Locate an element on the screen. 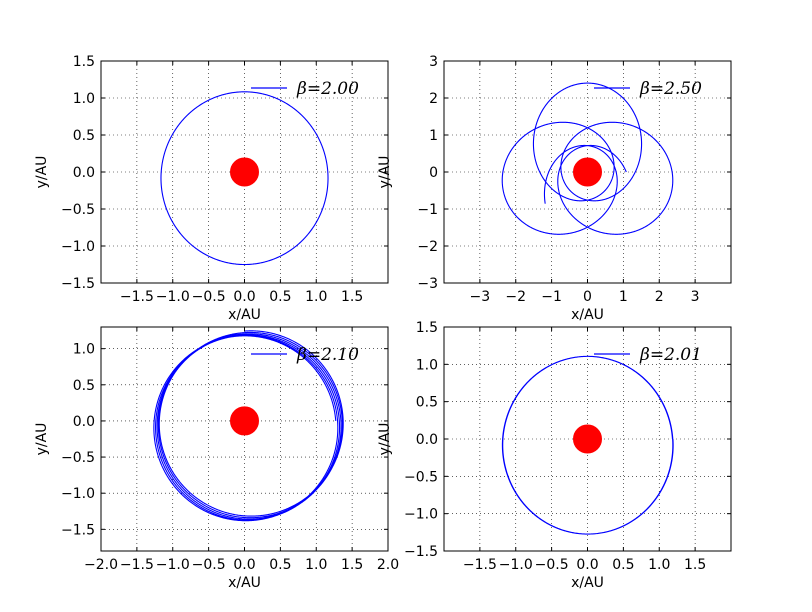 The image size is (812, 612). y-tick-label: 0 is located at coordinates (433, 173).